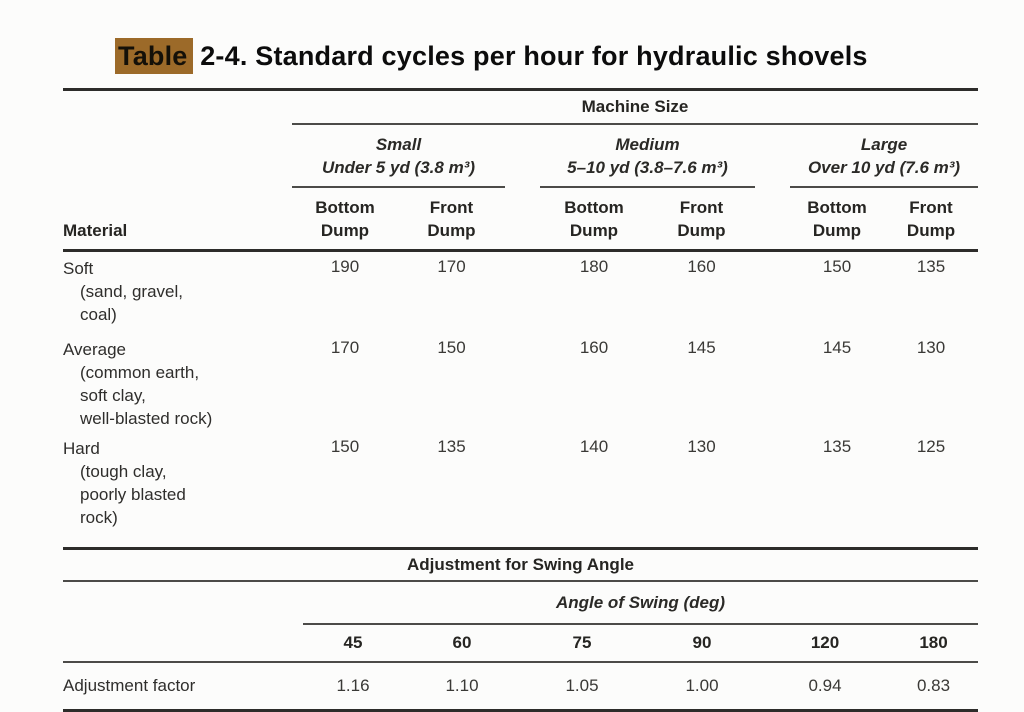  Describe the element at coordinates (641, 603) in the screenshot. I see `angle-of-swing-header: Angle of Swing (deg)` at that location.